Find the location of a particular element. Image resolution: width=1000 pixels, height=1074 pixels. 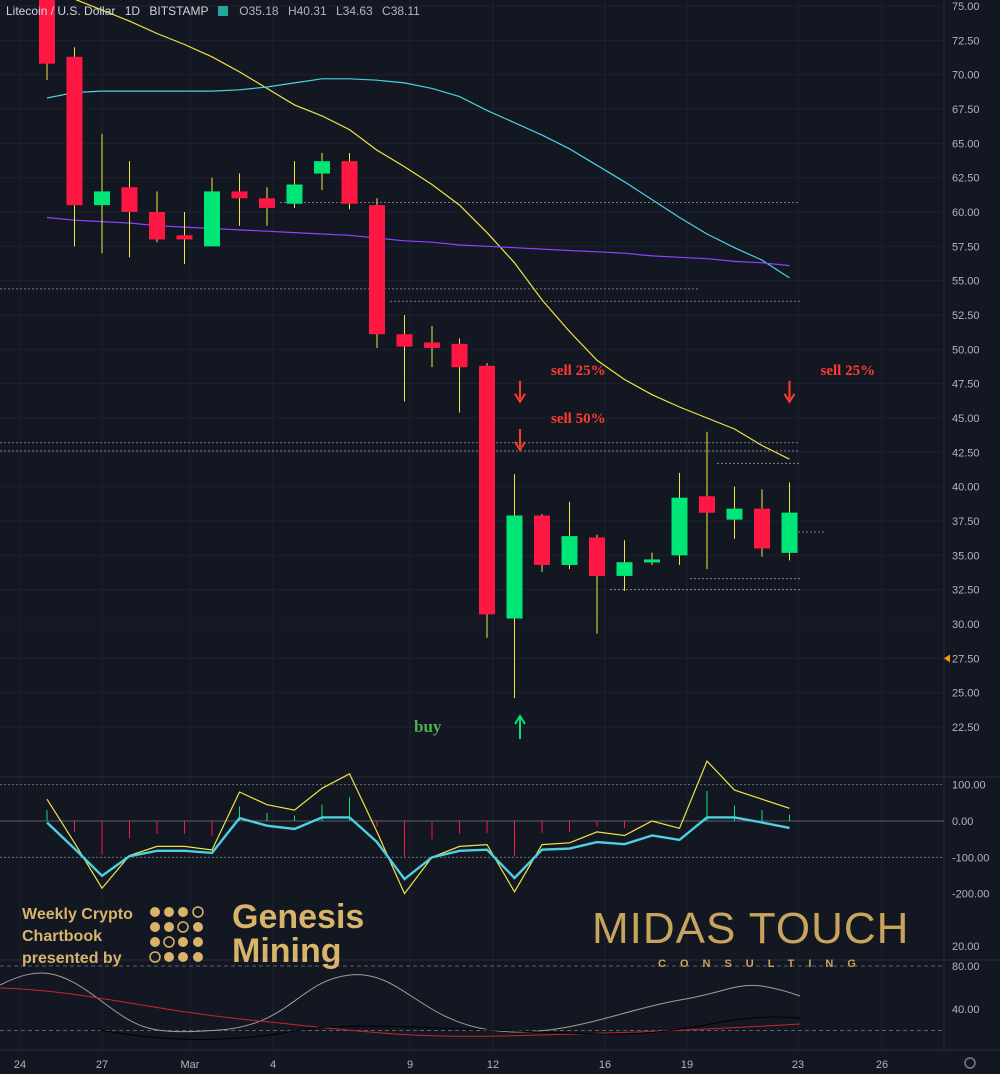

genesis-mining-logo: Genesis Mining is located at coordinates (298, 934).